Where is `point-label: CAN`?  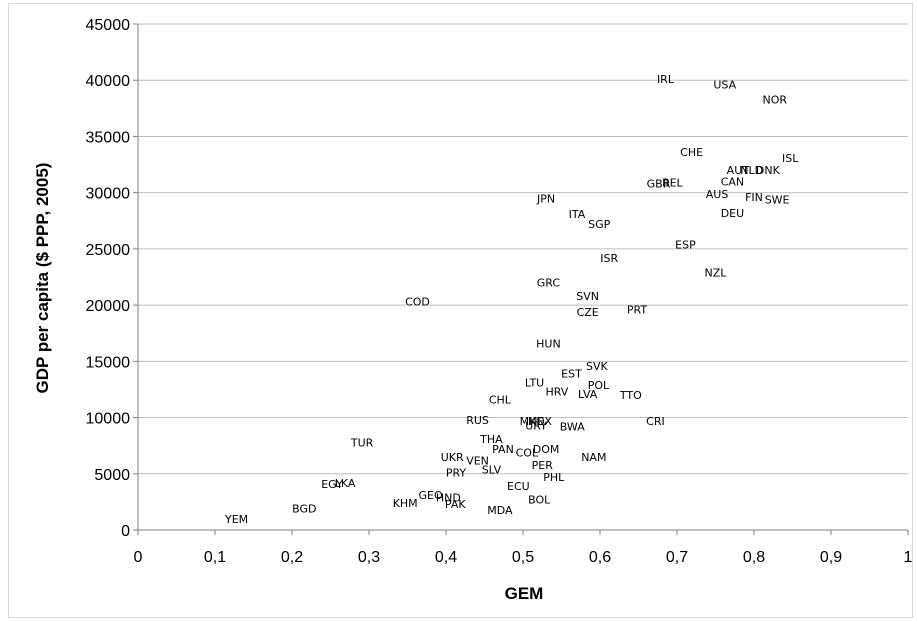 point-label: CAN is located at coordinates (732, 181).